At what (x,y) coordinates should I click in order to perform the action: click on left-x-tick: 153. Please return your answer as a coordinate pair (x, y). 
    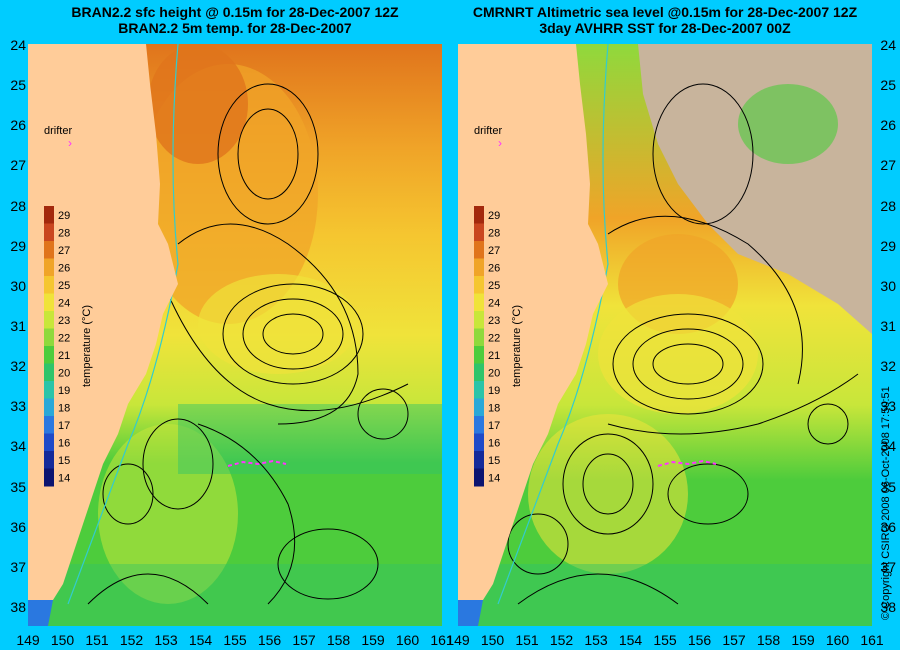
    Looking at the image, I should click on (166, 640).